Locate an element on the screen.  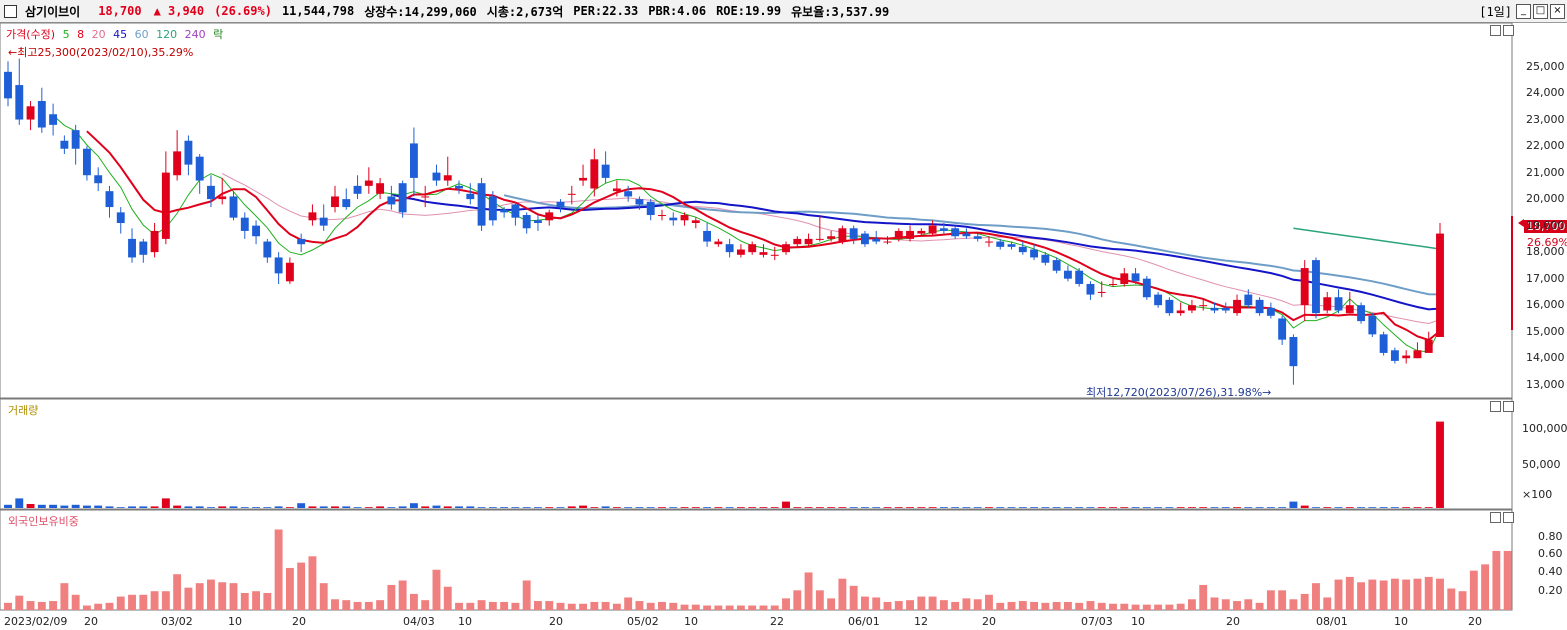
foreign-panel-controls is located at coordinates (1502, 517).